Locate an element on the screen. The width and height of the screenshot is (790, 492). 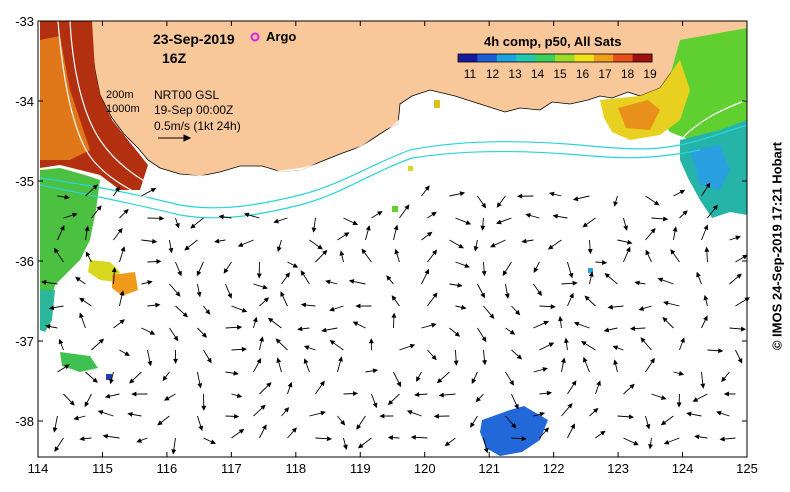
scale-arrow-icon is located at coordinates (175, 138).